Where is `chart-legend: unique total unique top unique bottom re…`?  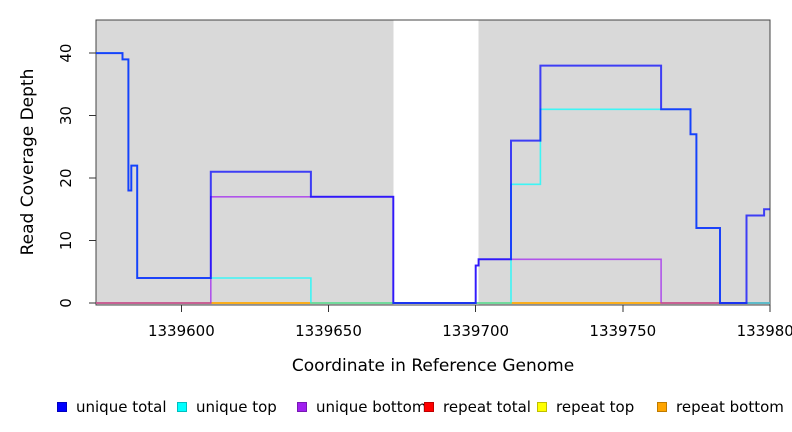 chart-legend: unique total unique top unique bottom re… is located at coordinates (396, 407).